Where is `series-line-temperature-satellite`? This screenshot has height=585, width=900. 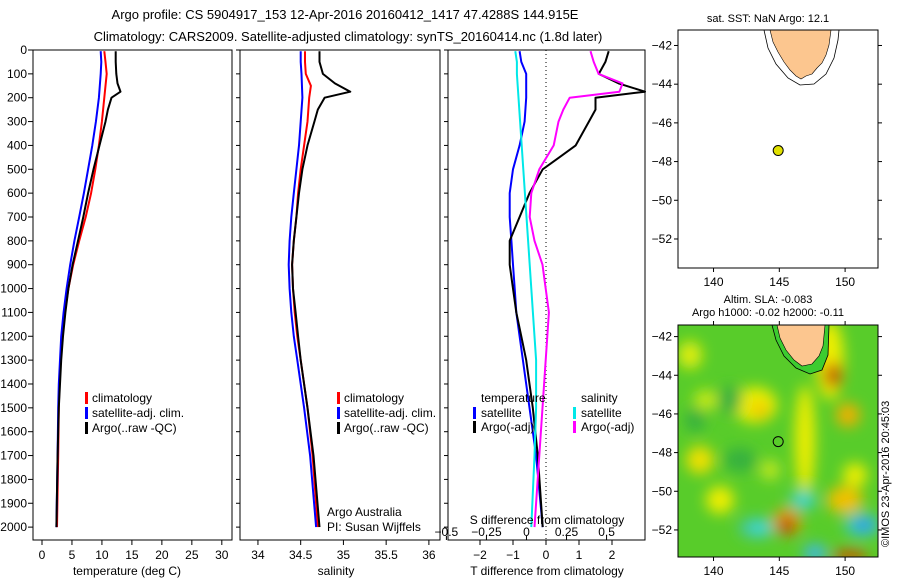
series-line-temperature-satellite is located at coordinates (526, 289).